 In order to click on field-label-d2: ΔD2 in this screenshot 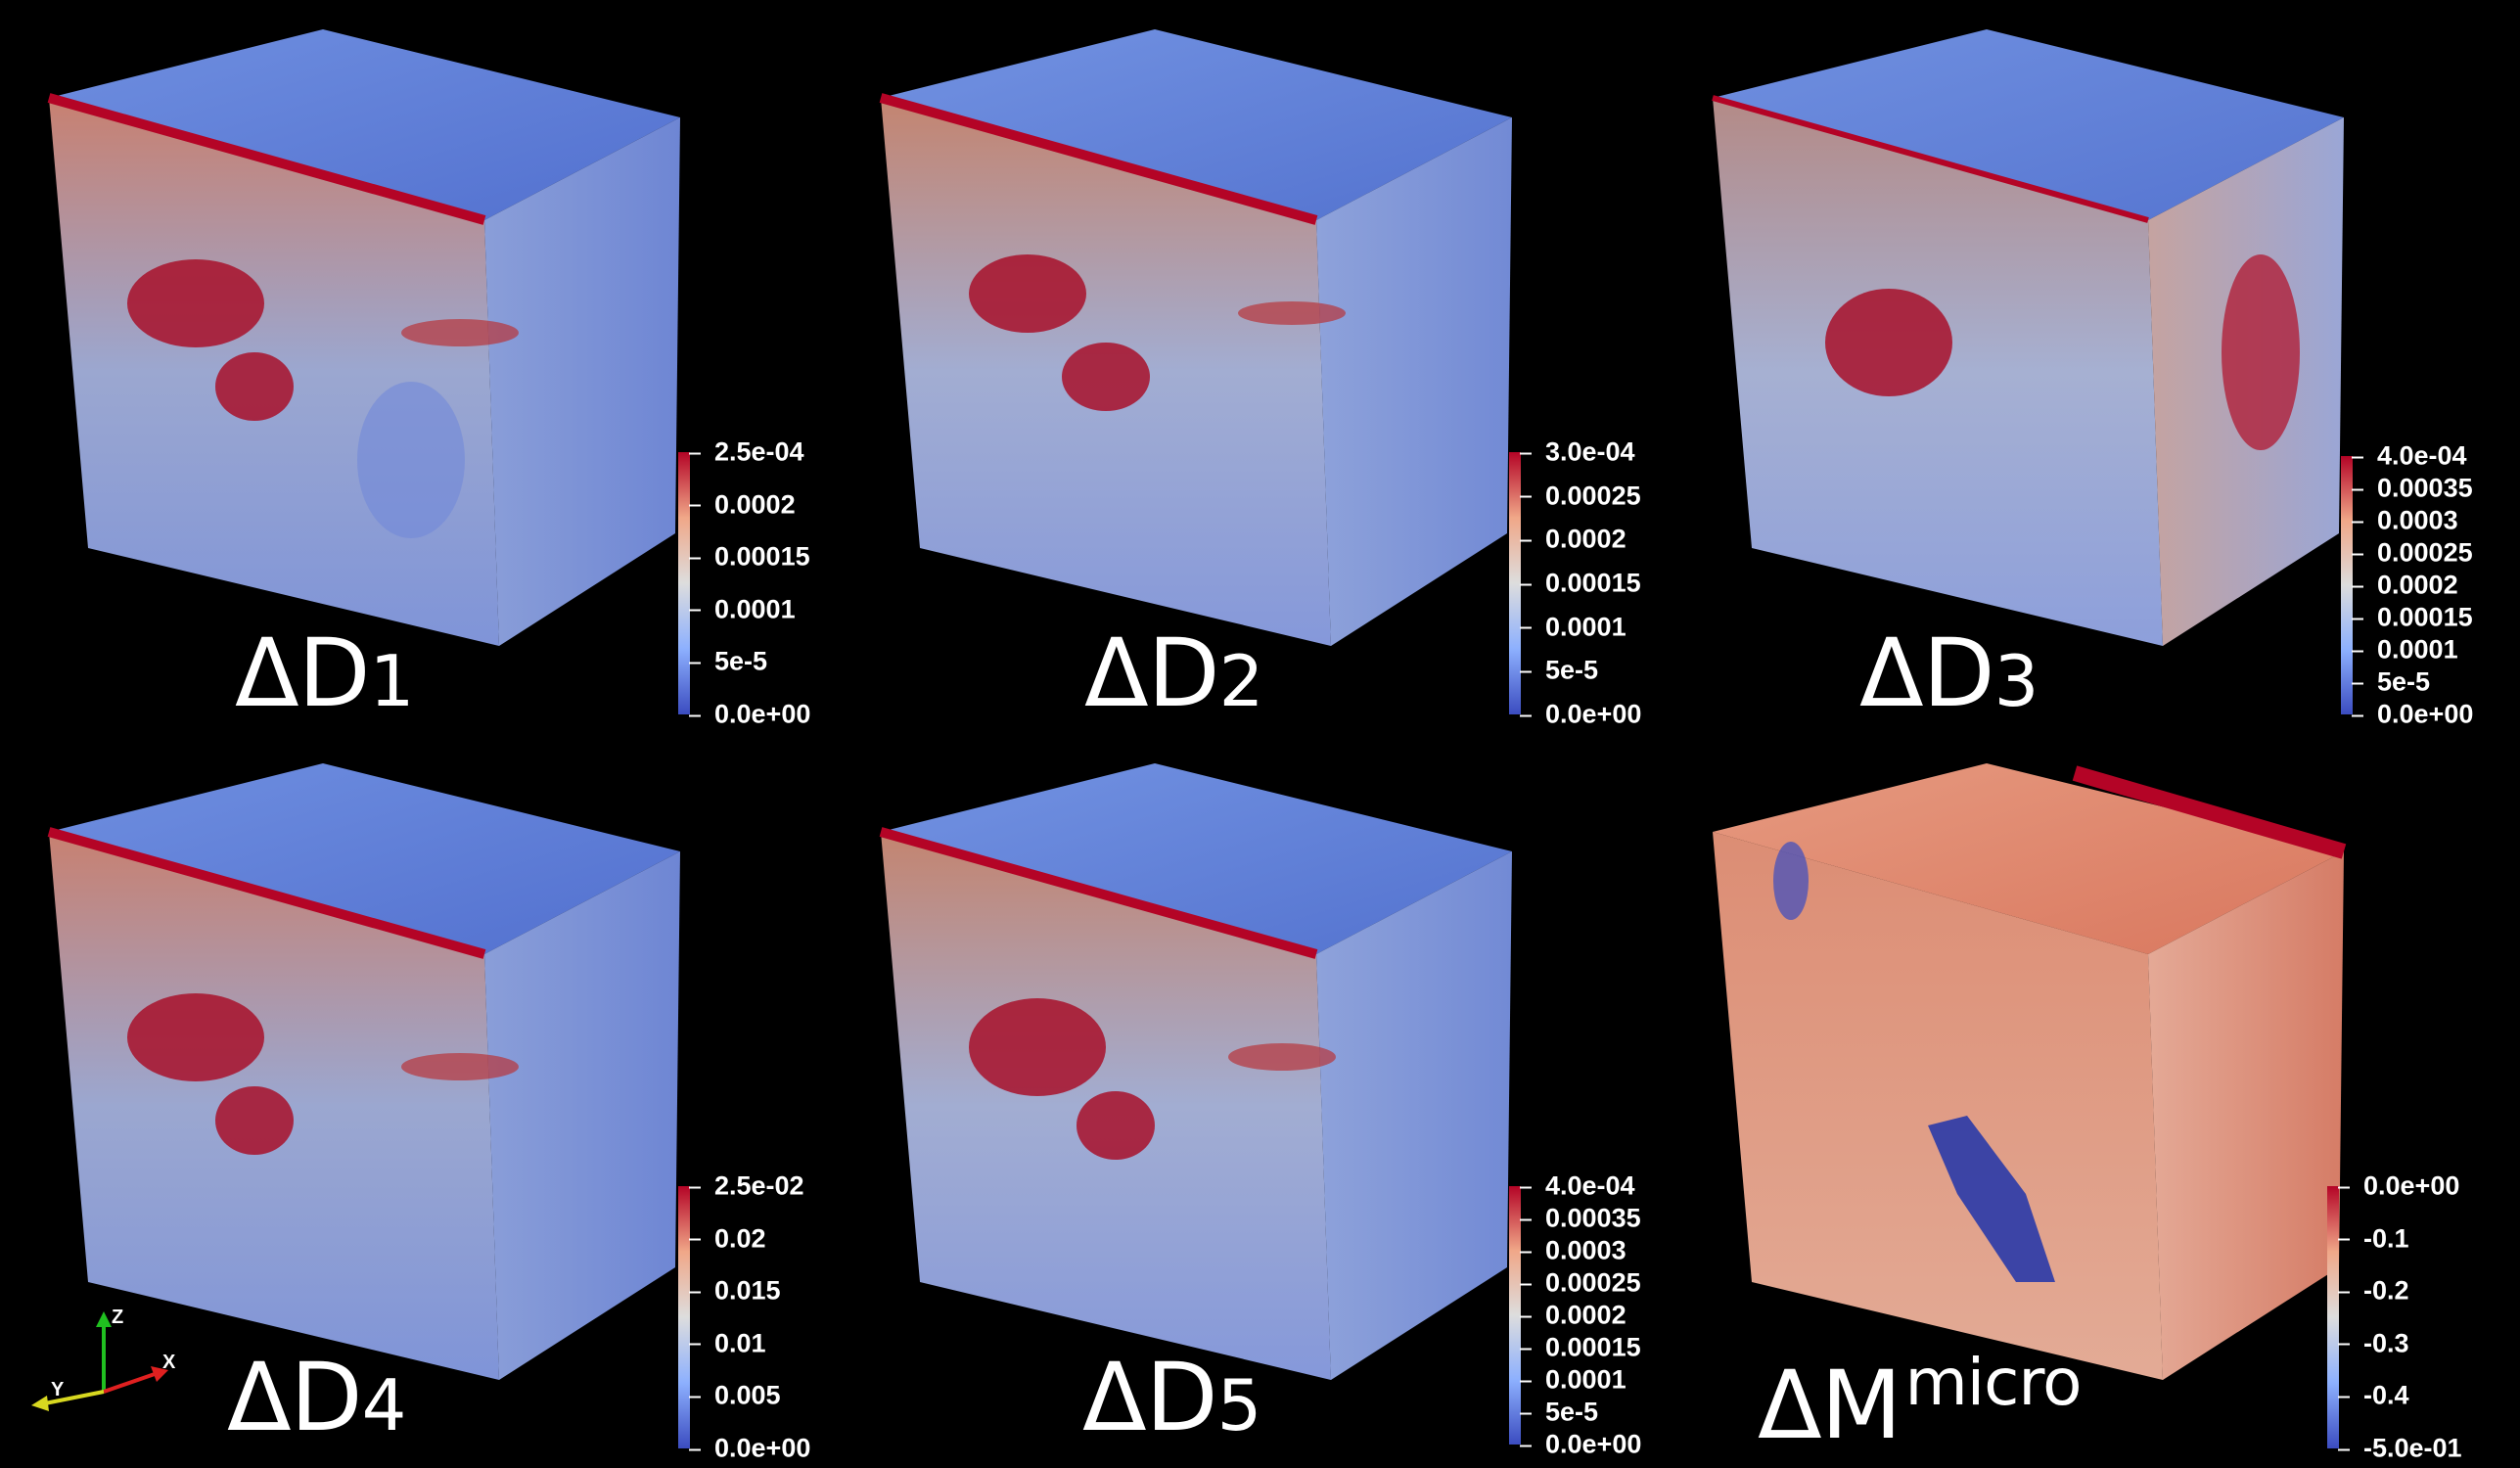, I will do `click(1174, 674)`.